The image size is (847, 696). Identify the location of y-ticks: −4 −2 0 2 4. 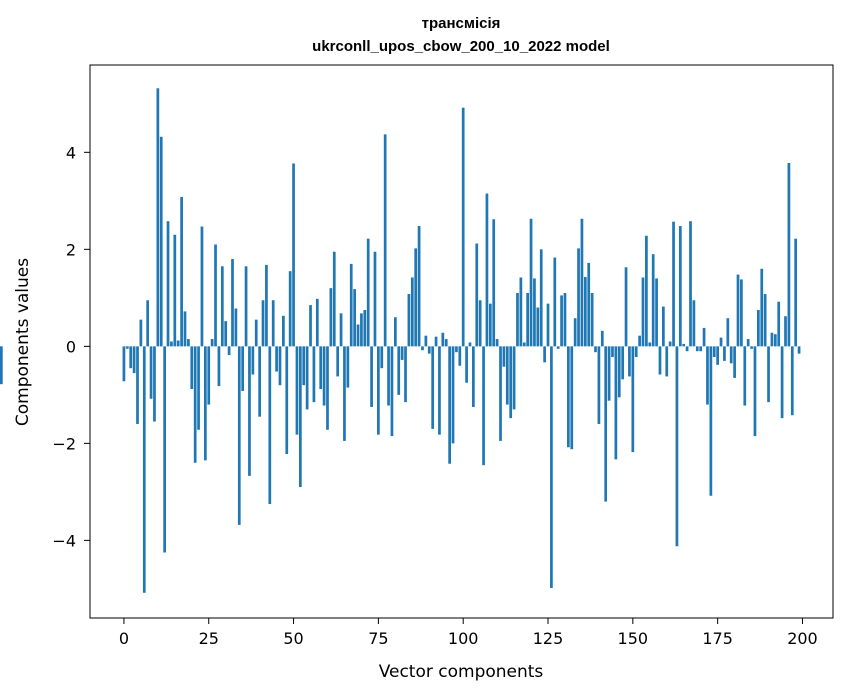
(71, 346).